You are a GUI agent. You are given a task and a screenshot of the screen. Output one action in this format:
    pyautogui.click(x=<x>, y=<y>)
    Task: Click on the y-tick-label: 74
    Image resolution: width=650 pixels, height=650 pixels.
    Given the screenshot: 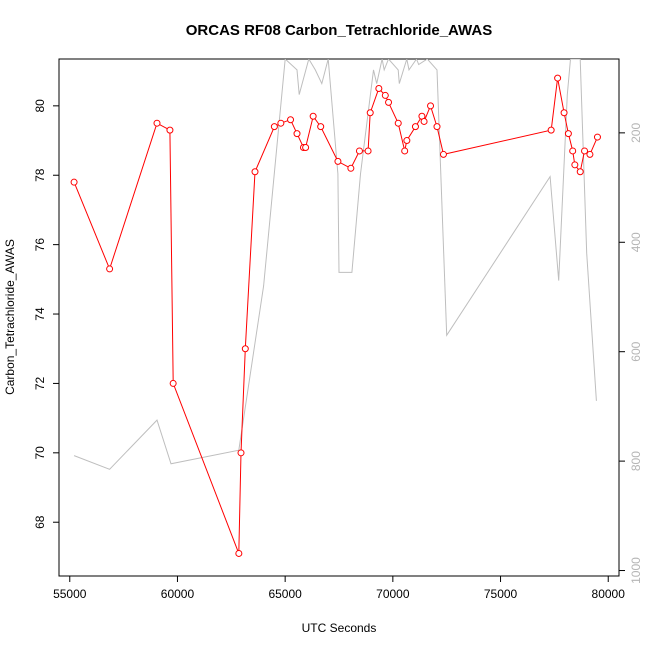 What is the action you would take?
    pyautogui.click(x=40, y=314)
    